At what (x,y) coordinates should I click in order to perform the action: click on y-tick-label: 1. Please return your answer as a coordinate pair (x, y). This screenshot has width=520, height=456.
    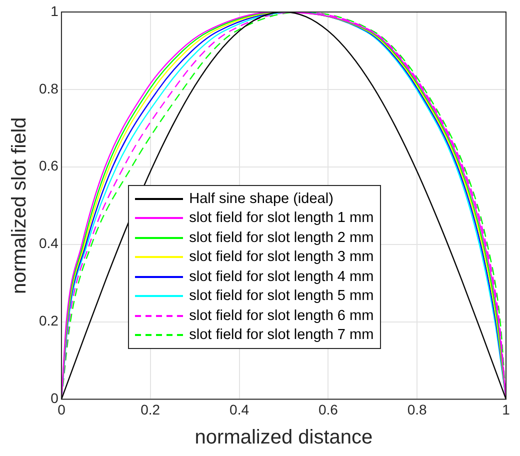
    Looking at the image, I should click on (54, 10).